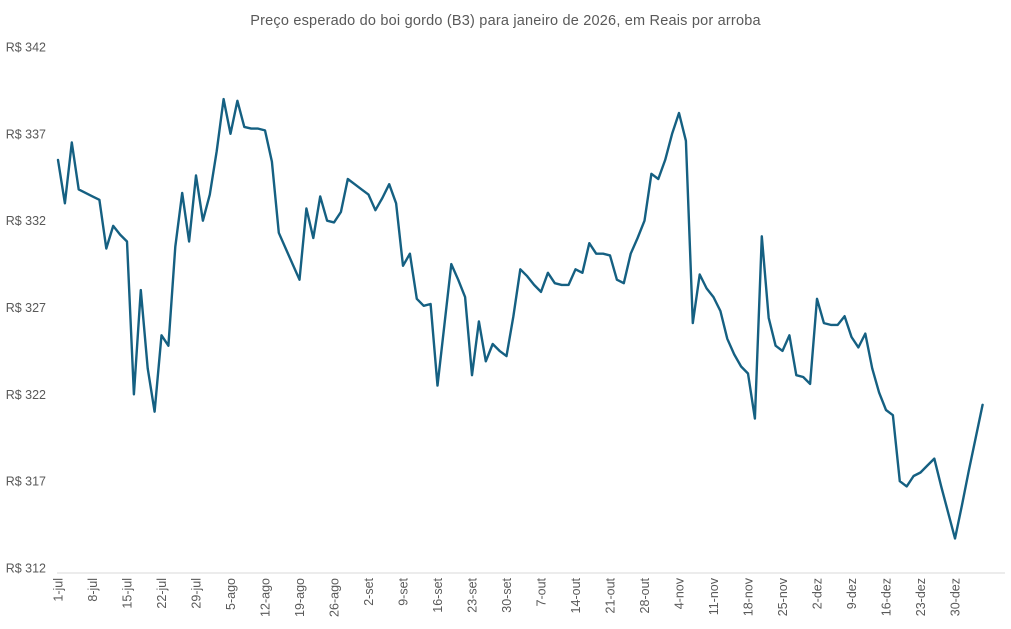 Image resolution: width=1011 pixels, height=629 pixels. Describe the element at coordinates (611, 595) in the screenshot. I see `x-axis-tick-label: 21-out` at that location.